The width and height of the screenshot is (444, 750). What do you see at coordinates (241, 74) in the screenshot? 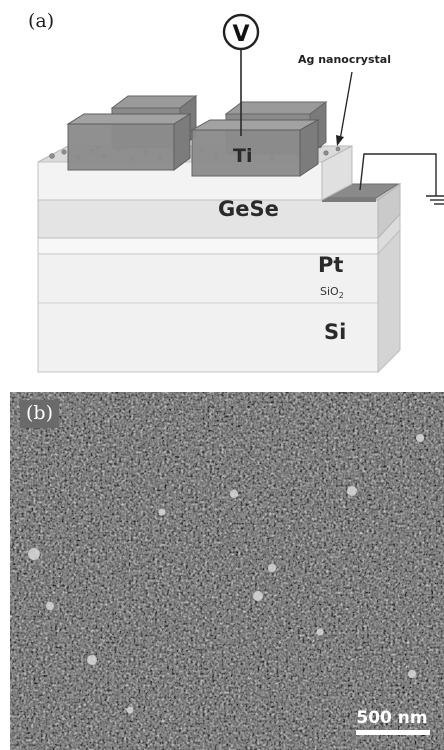
I see `voltmeter: V` at bounding box center [241, 74].